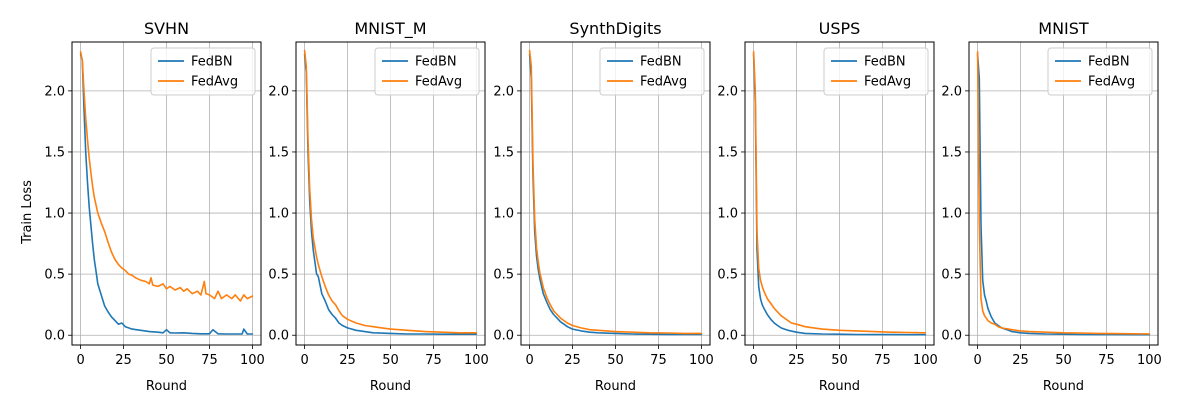  I want to click on y-axis-label: Train Loss, so click(27, 212).